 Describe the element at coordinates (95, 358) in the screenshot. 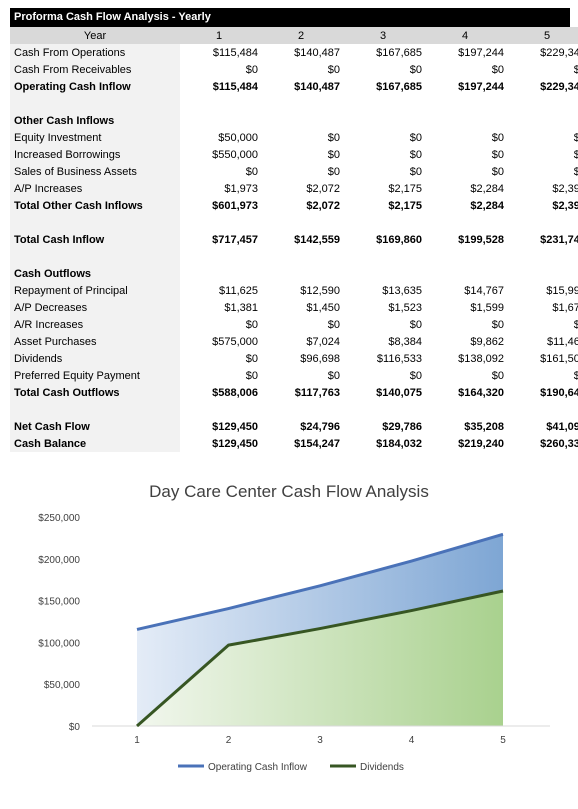

I see `row-label: Dividends` at that location.